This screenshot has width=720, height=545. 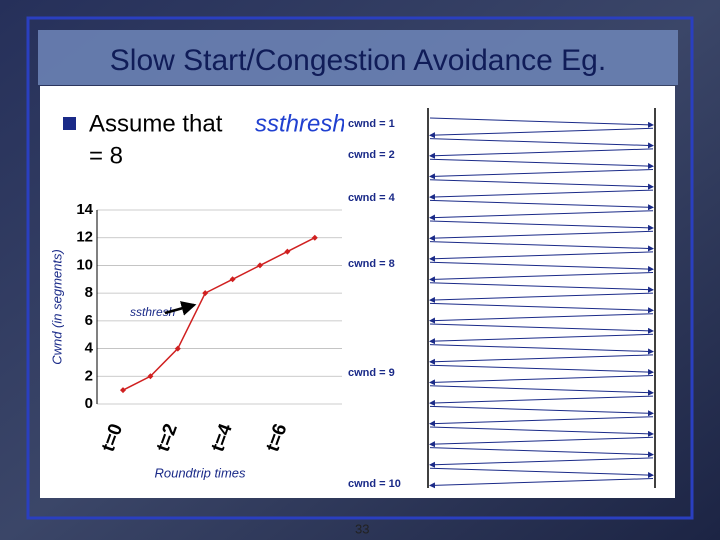 I want to click on title: Slow Start/Congestion Avoidance Eg., so click(x=358, y=60).